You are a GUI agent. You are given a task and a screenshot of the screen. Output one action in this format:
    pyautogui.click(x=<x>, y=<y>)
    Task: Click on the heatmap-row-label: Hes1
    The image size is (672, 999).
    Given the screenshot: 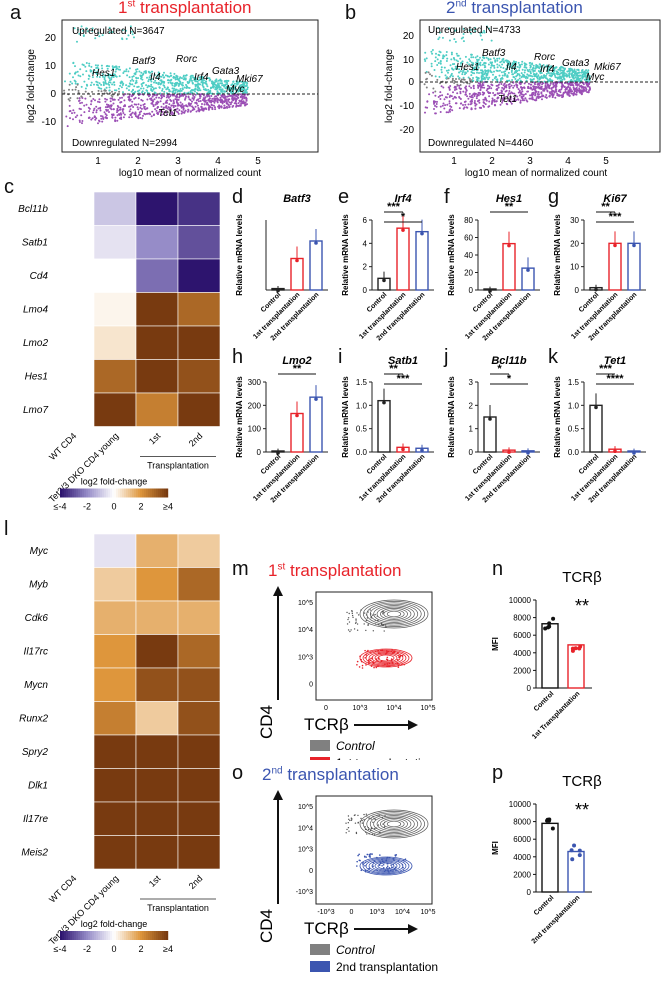 What is the action you would take?
    pyautogui.click(x=36, y=376)
    